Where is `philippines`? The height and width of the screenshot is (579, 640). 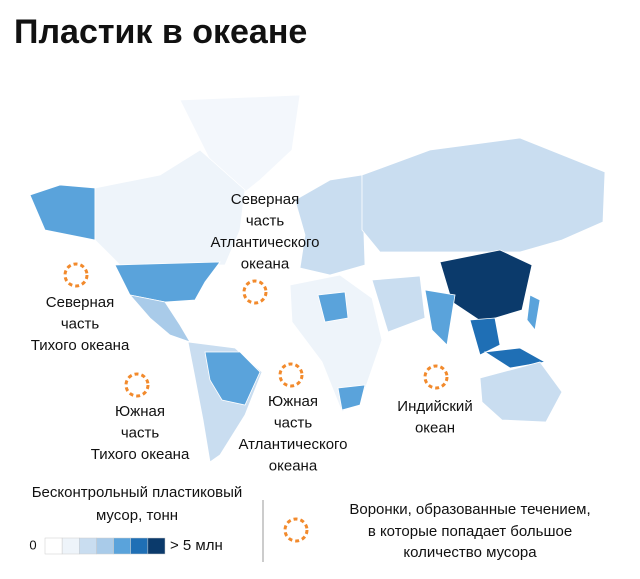
philippines is located at coordinates (533, 312).